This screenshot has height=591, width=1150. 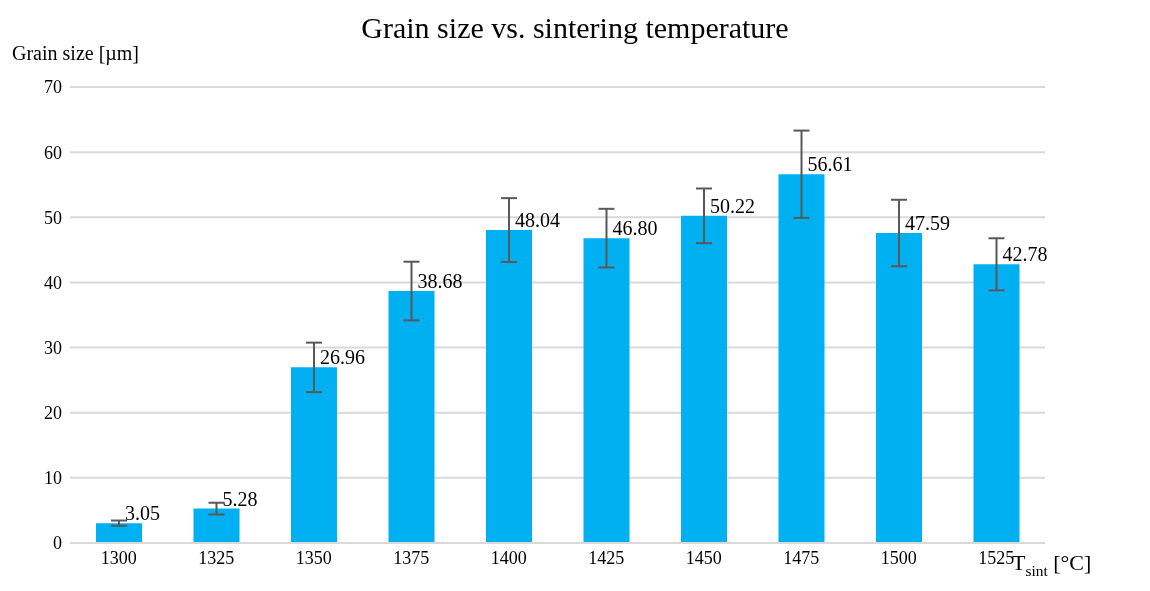 What do you see at coordinates (53, 87) in the screenshot?
I see `y-tick-label: 70` at bounding box center [53, 87].